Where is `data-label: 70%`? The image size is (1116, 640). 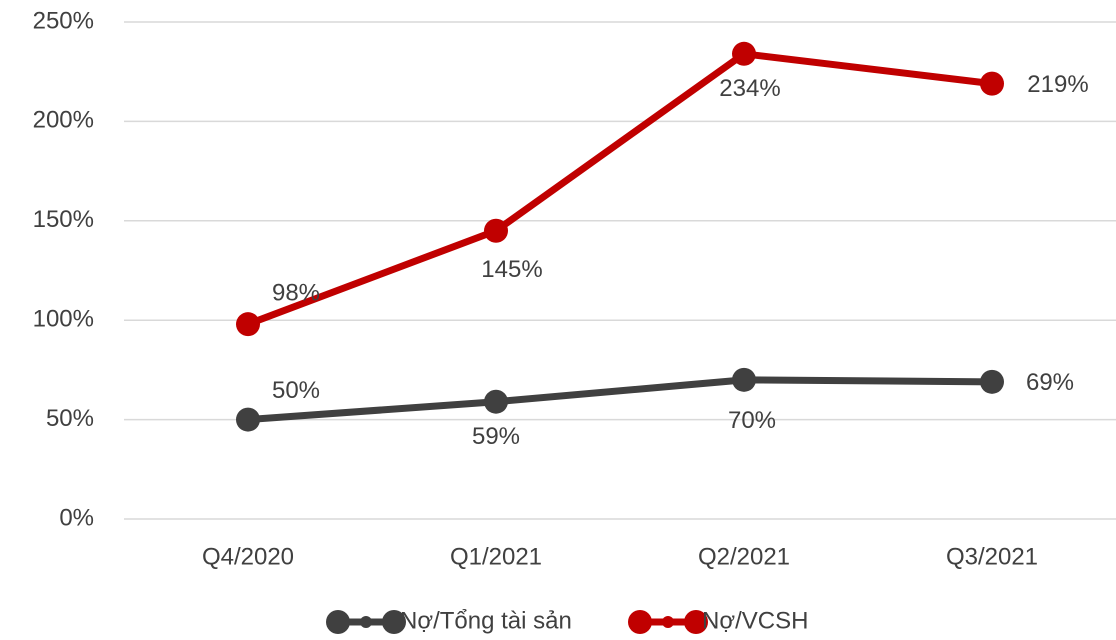
data-label: 70% is located at coordinates (752, 420).